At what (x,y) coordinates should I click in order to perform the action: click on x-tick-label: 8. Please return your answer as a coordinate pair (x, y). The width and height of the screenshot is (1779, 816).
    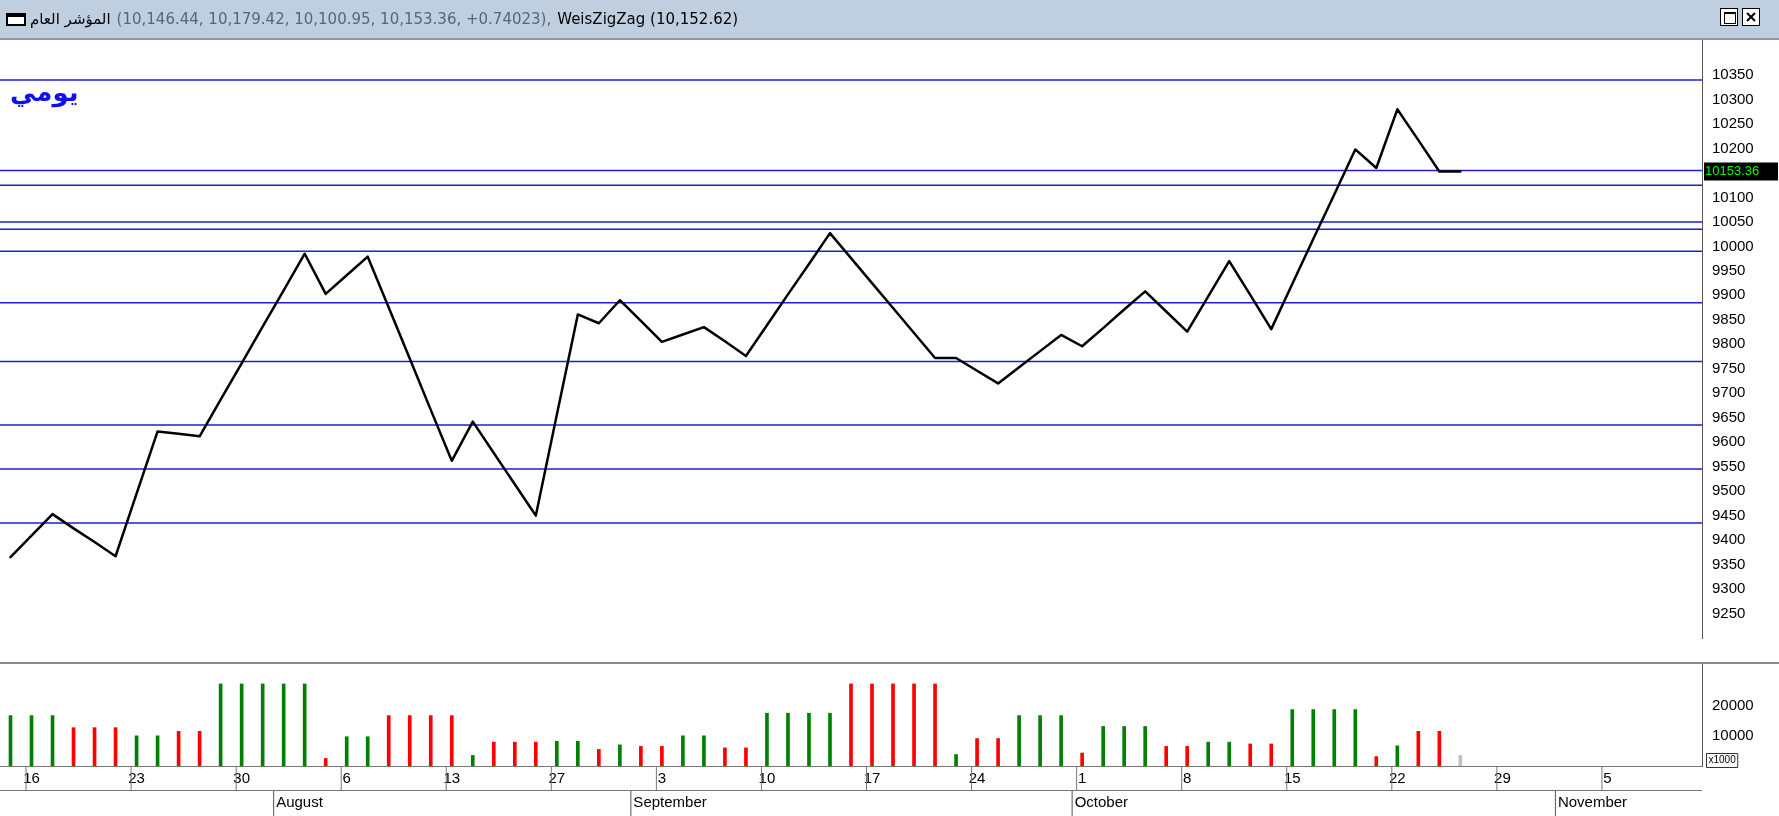
    Looking at the image, I should click on (1187, 778).